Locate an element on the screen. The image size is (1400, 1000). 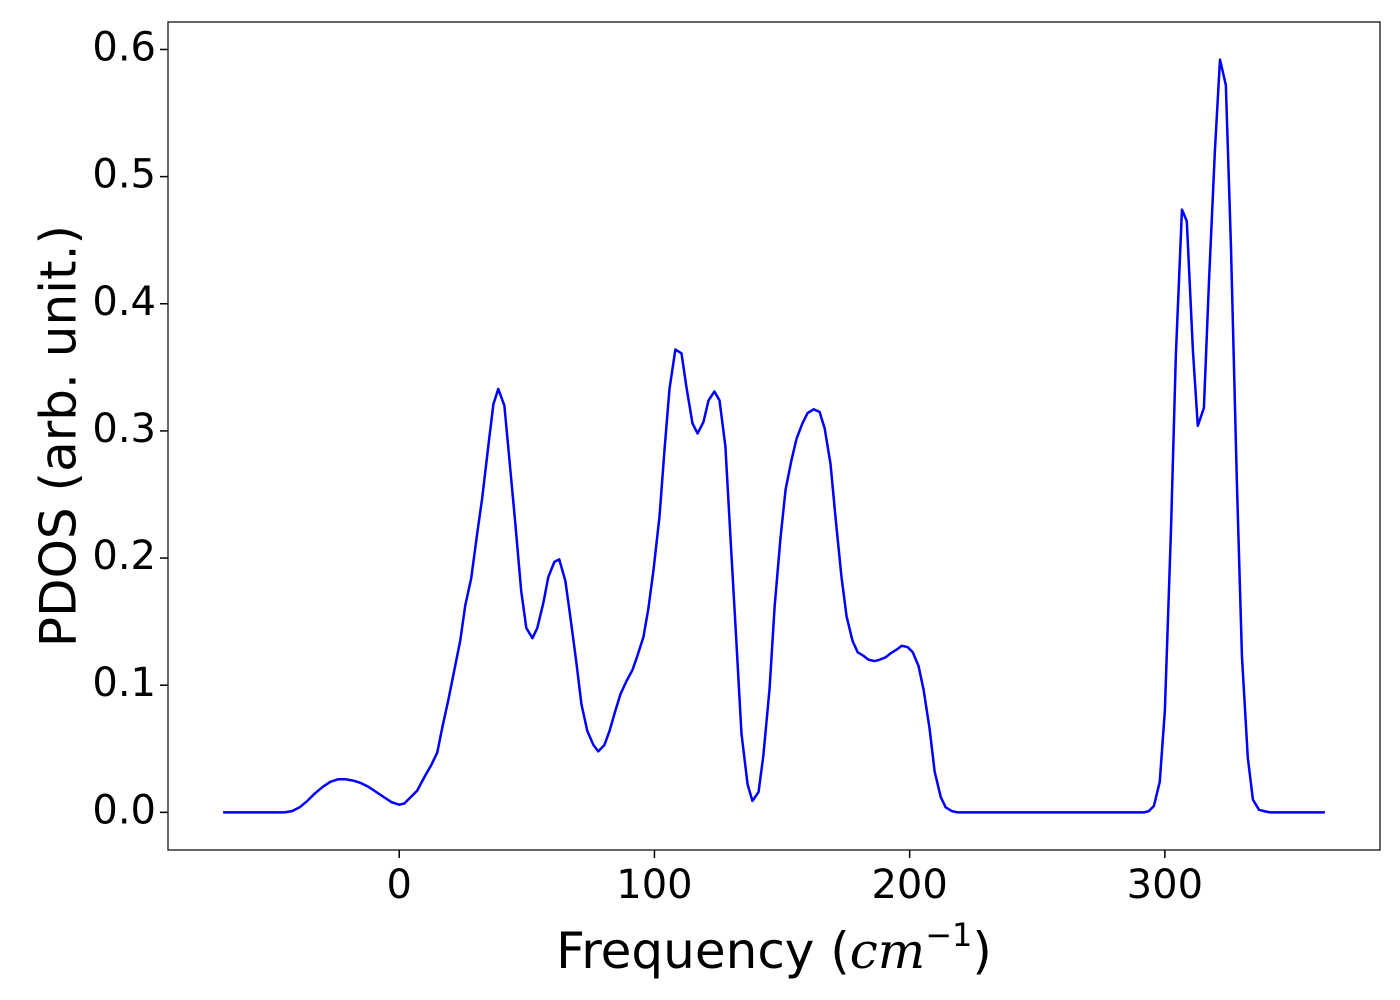
x-label-part: −1 is located at coordinates (948, 935).